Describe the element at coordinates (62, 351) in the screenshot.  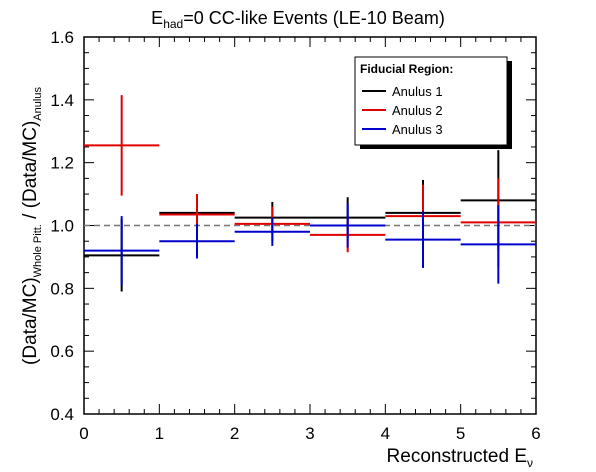
I see `y-tick-label: 0.6` at that location.